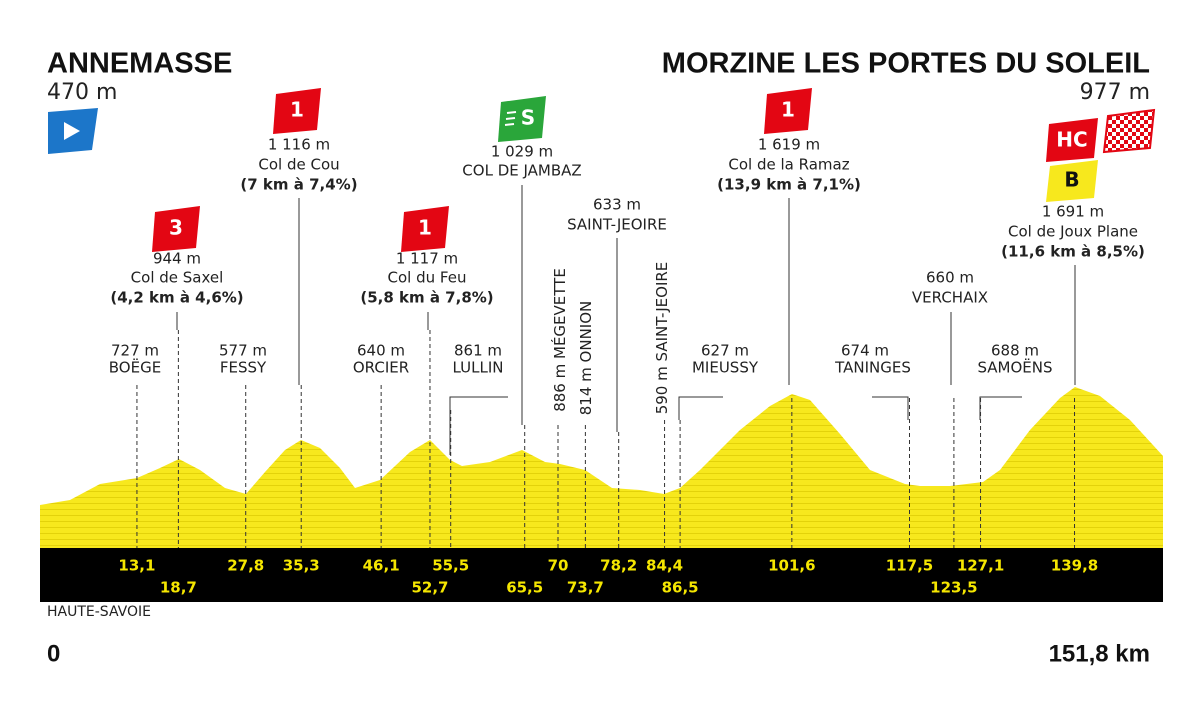 The image size is (1200, 720). I want to click on climb-feu: 1 1 117 m Col du Feu (5,8 km à 7,8%), so click(427, 256).